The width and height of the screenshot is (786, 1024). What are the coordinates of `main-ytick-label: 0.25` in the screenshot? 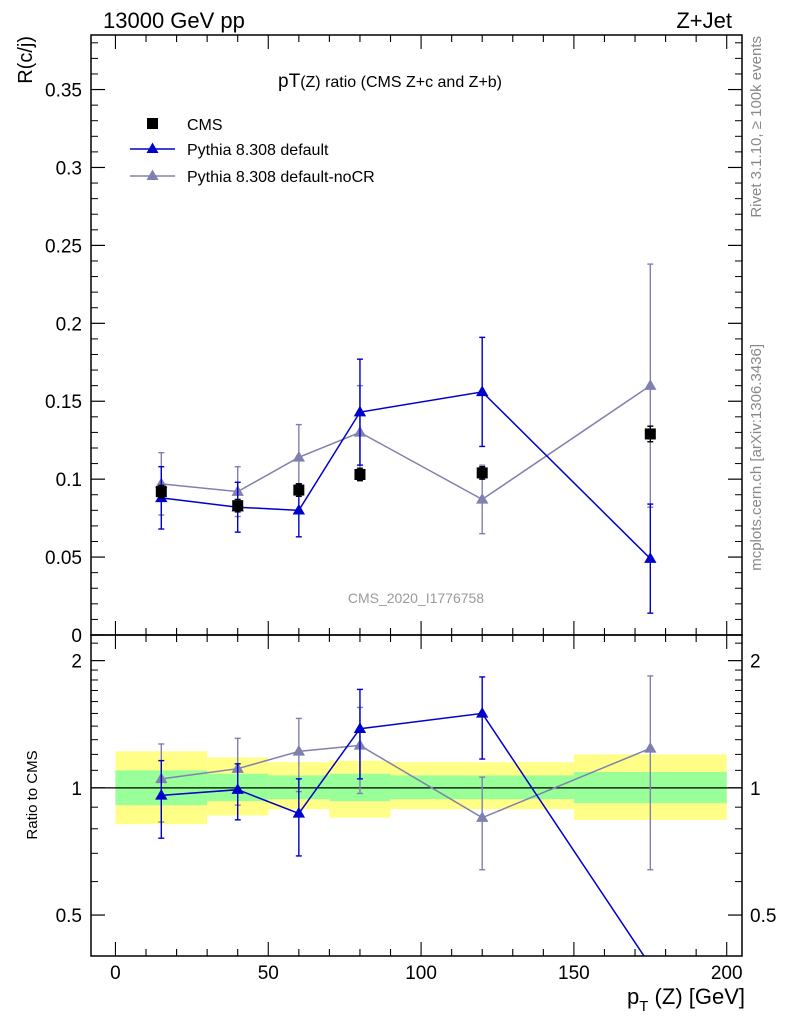 It's located at (63, 246).